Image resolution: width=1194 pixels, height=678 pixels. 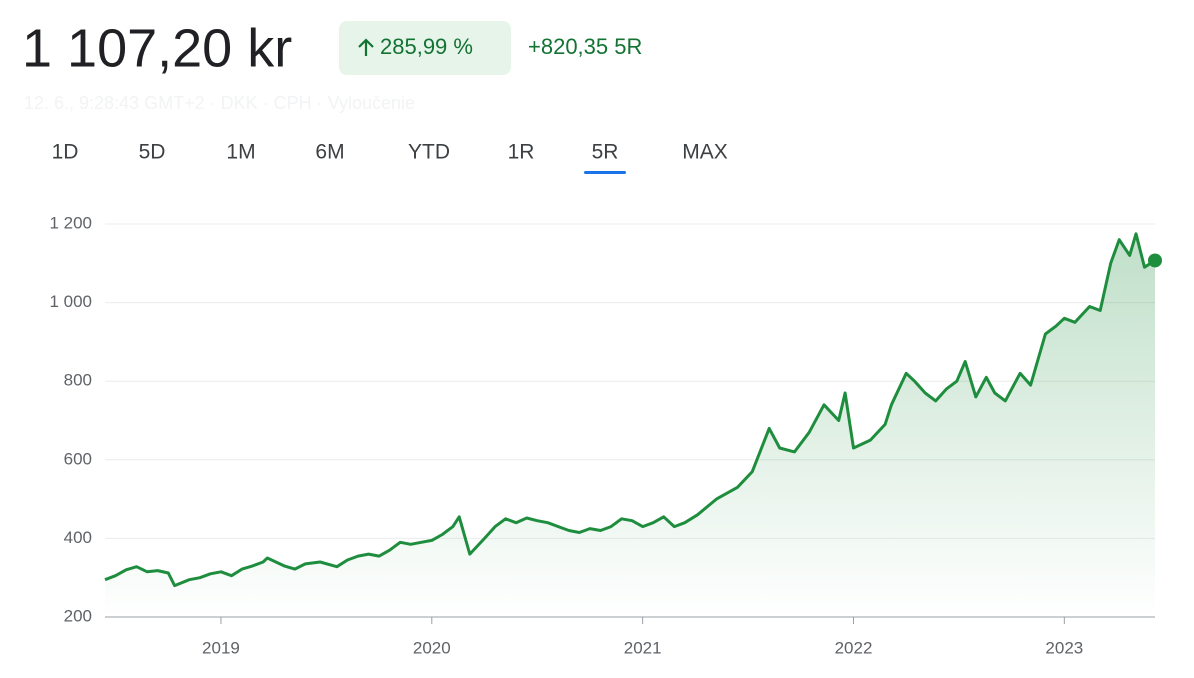 I want to click on y-tick-label: 400, so click(x=78, y=537).